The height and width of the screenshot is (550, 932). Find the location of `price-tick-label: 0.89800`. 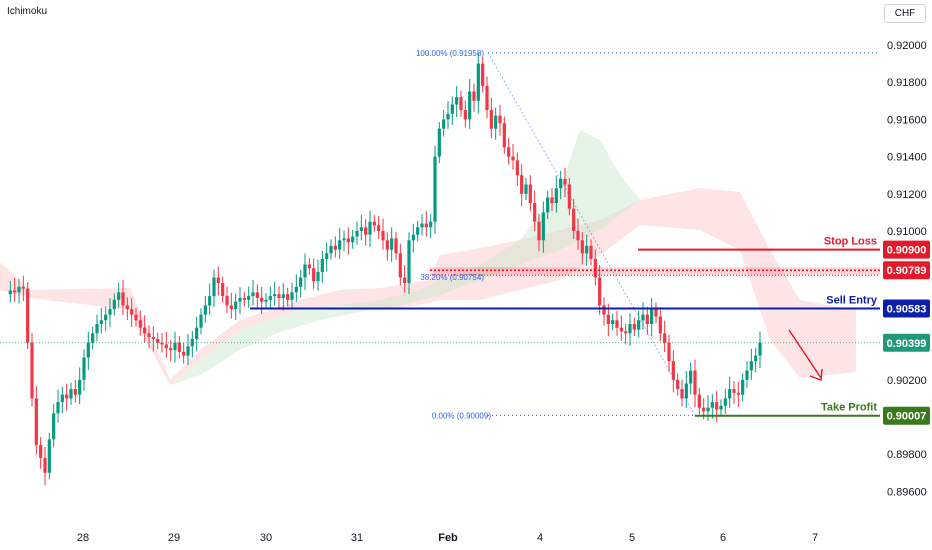

price-tick-label: 0.89800 is located at coordinates (907, 455).